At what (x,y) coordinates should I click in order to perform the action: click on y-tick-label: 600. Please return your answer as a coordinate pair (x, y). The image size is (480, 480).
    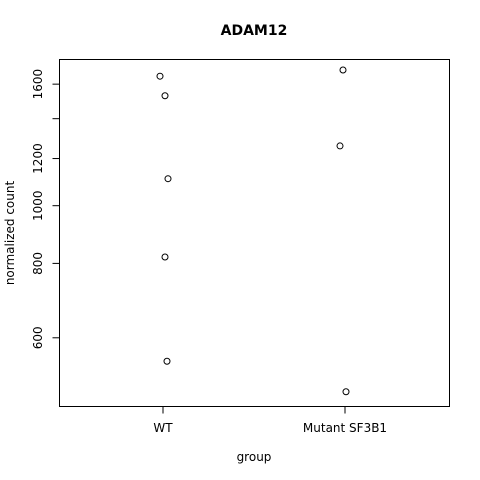
    Looking at the image, I should click on (38, 337).